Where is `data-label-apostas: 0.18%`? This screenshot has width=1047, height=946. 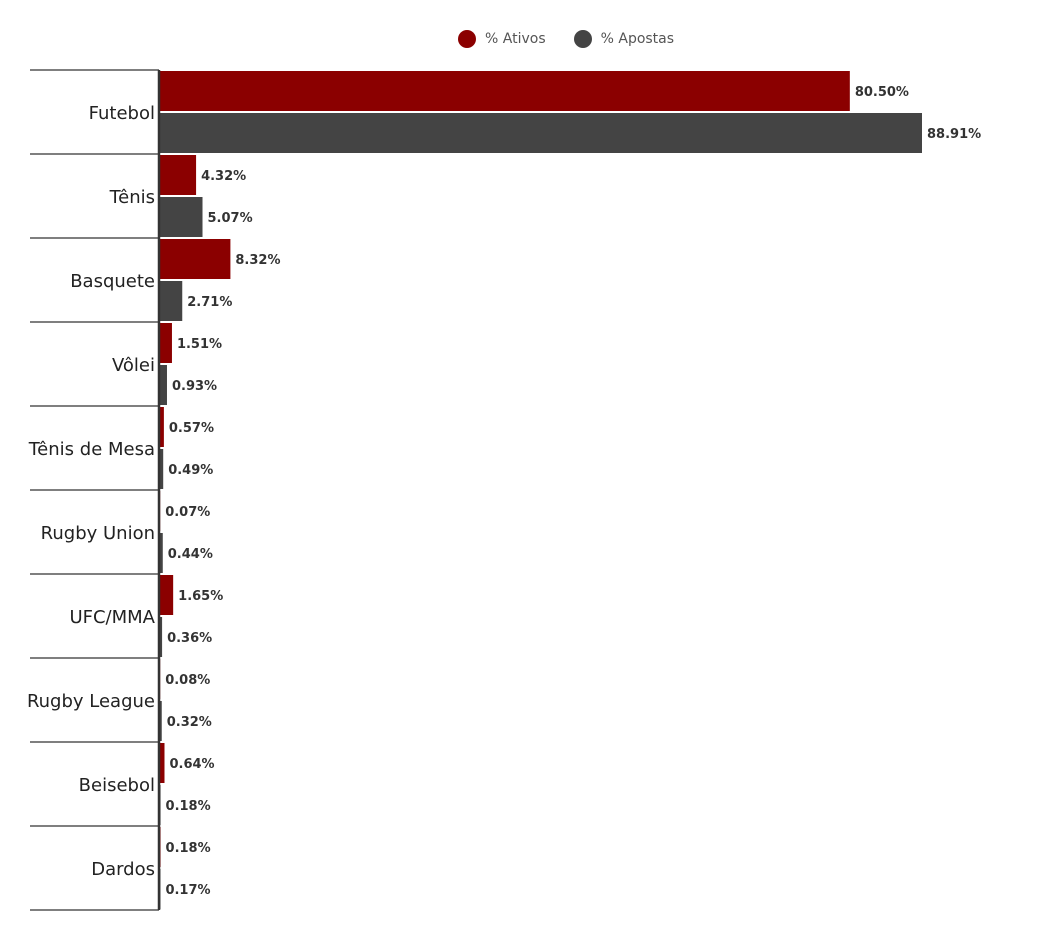
data-label-apostas: 0.18% is located at coordinates (188, 806).